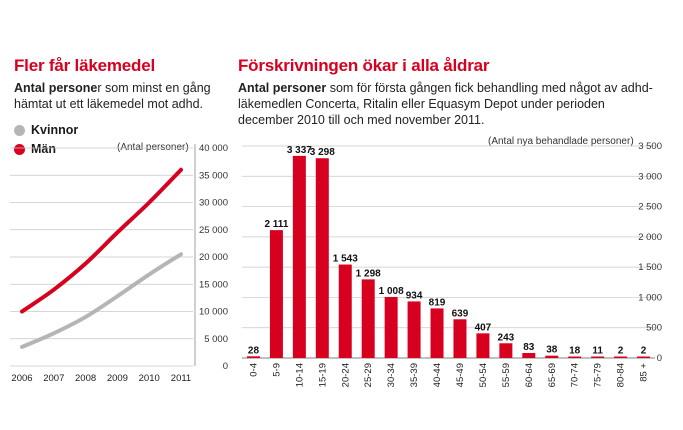 The width and height of the screenshot is (683, 430). I want to click on right-y-tick-label: 2 500, so click(650, 207).